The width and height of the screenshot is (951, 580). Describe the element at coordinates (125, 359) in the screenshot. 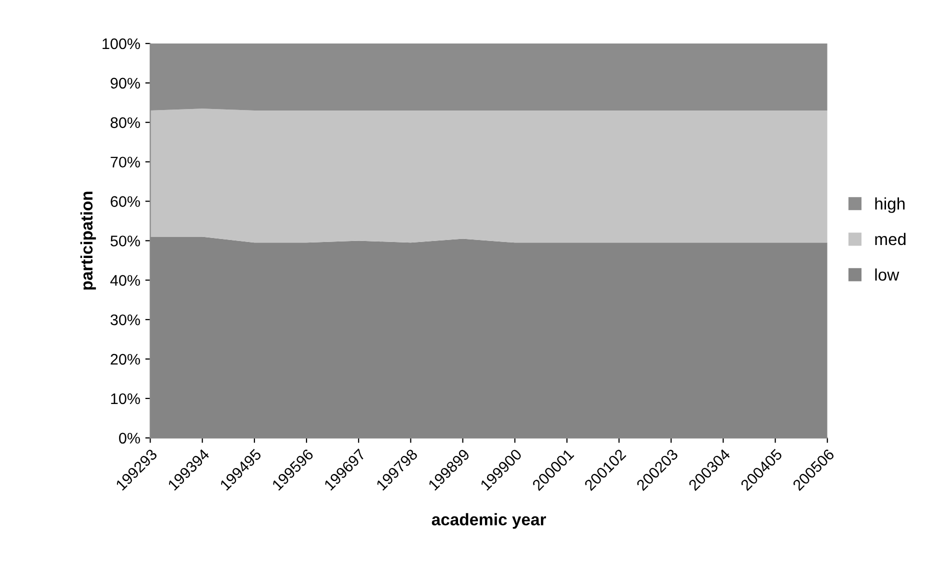

I see `y-tick-label: 20%` at that location.